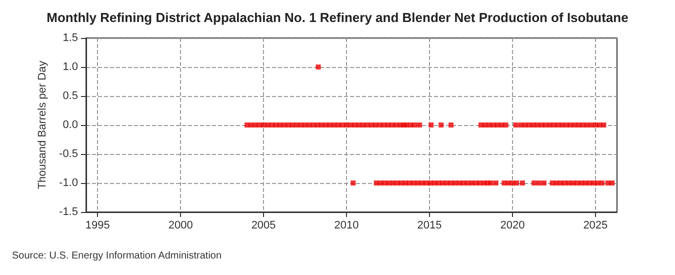  Describe the element at coordinates (117, 256) in the screenshot. I see `source-note: Source: U.S. Energy Information Administration` at that location.